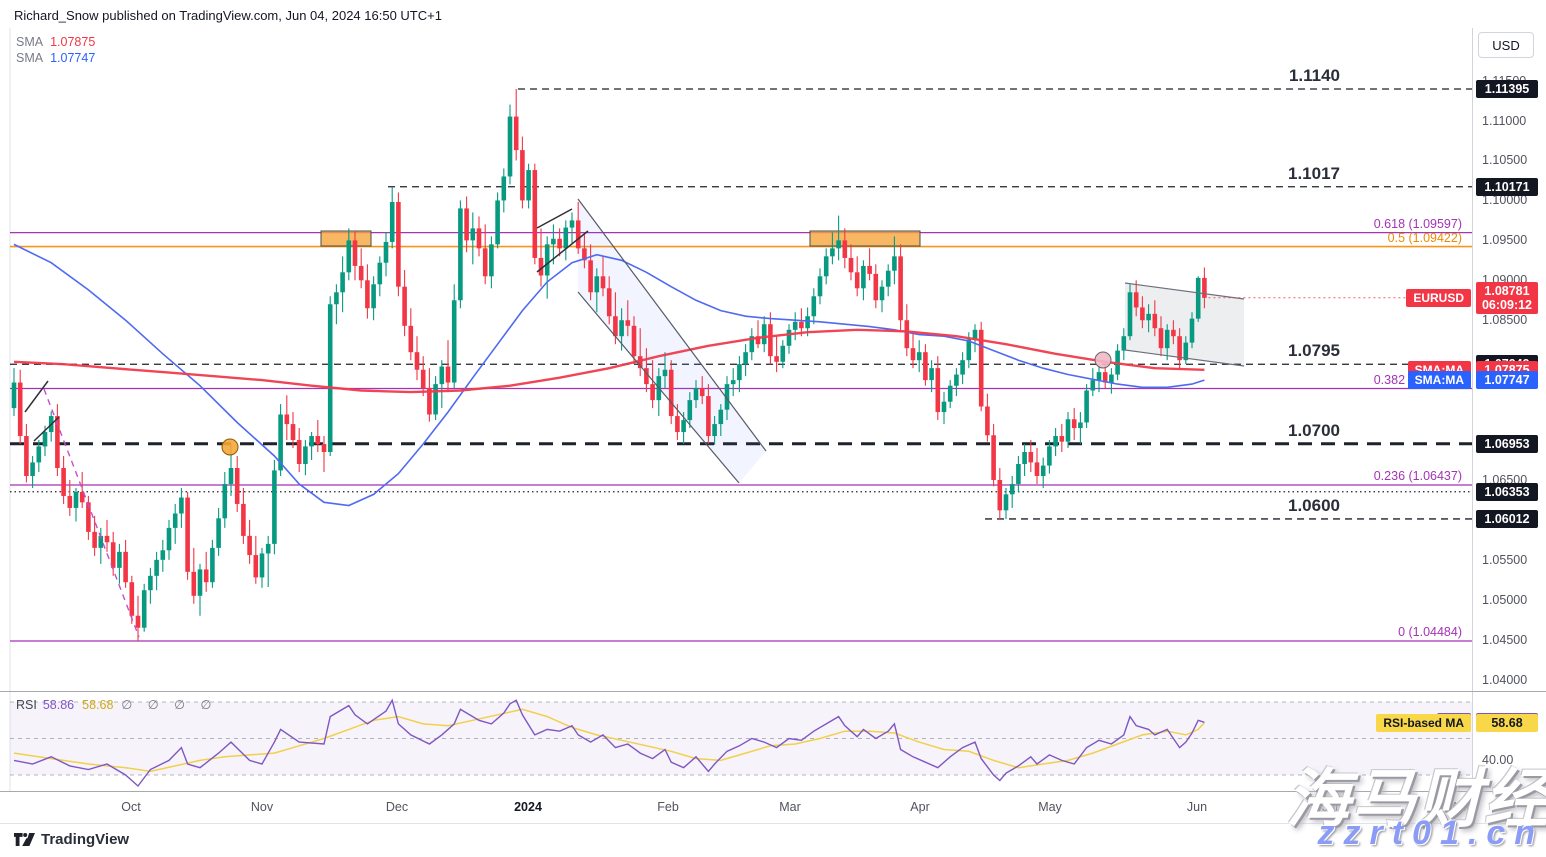 The width and height of the screenshot is (1546, 857). I want to click on level-text-1.0700: 1.0700, so click(1314, 430).